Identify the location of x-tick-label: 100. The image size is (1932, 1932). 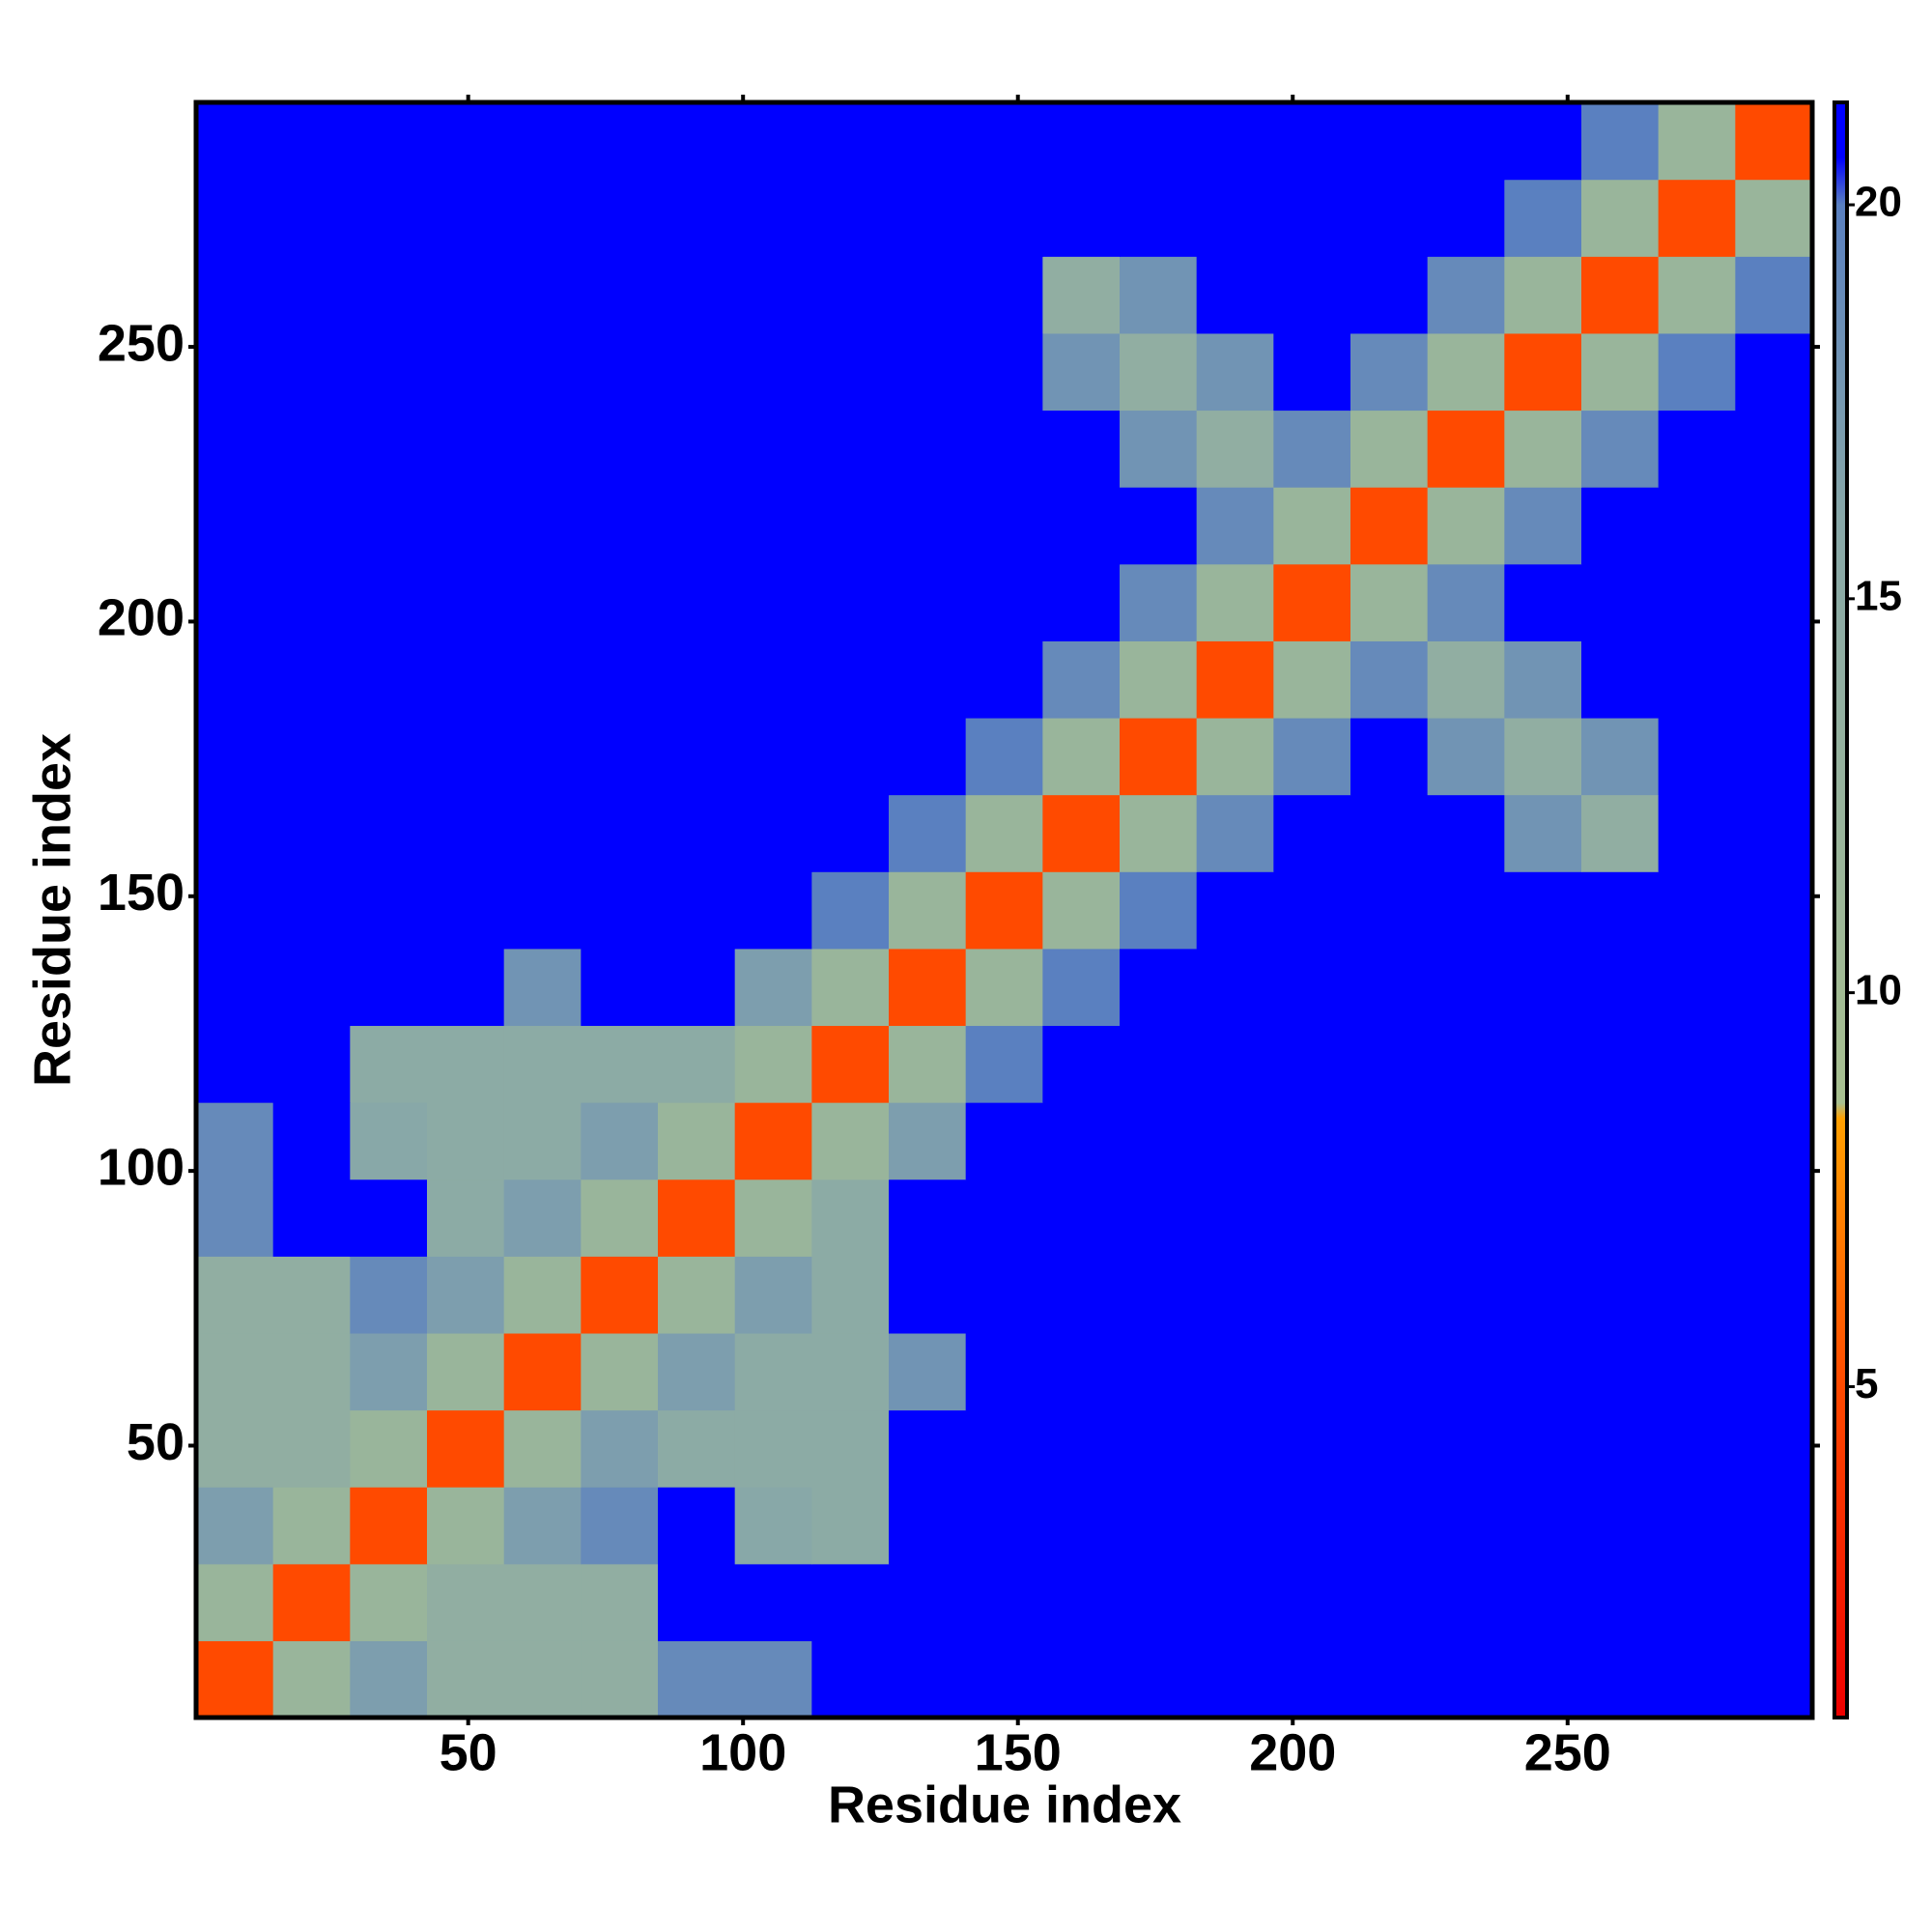
(742, 1752).